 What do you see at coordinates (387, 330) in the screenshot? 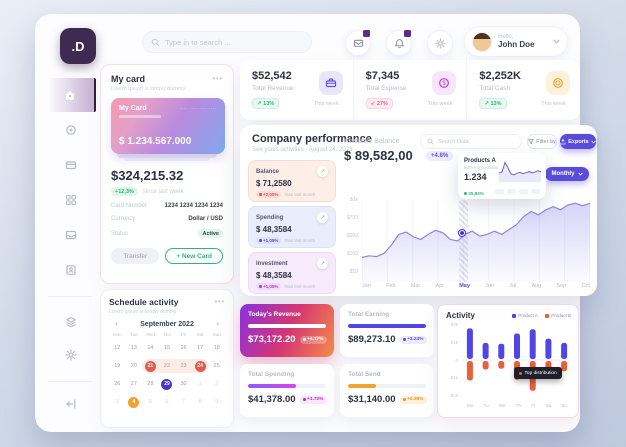
I see `total-earning-card: Total Earning $89,273.10 +3.24%` at bounding box center [387, 330].